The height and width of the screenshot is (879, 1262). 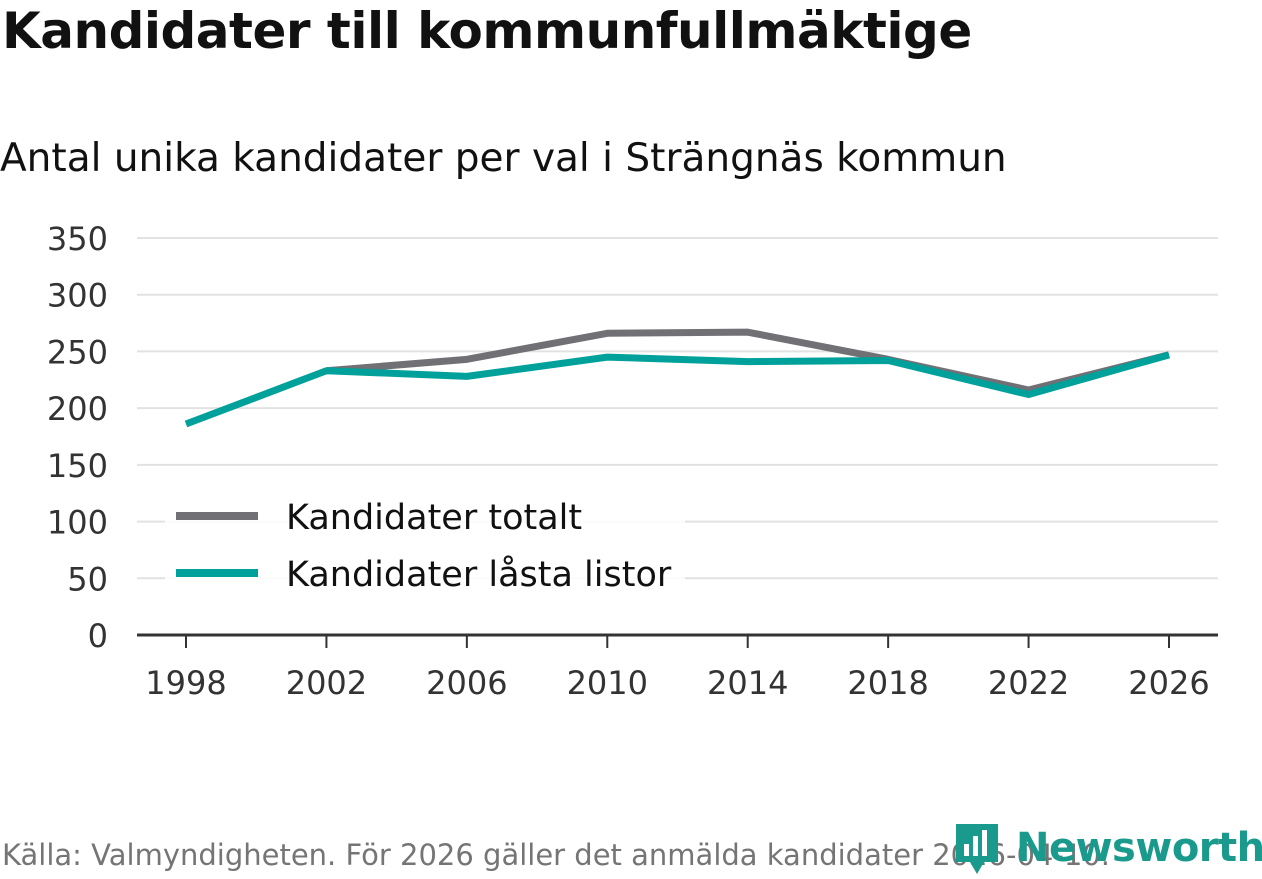 What do you see at coordinates (77, 409) in the screenshot?
I see `y-tick-label: 200` at bounding box center [77, 409].